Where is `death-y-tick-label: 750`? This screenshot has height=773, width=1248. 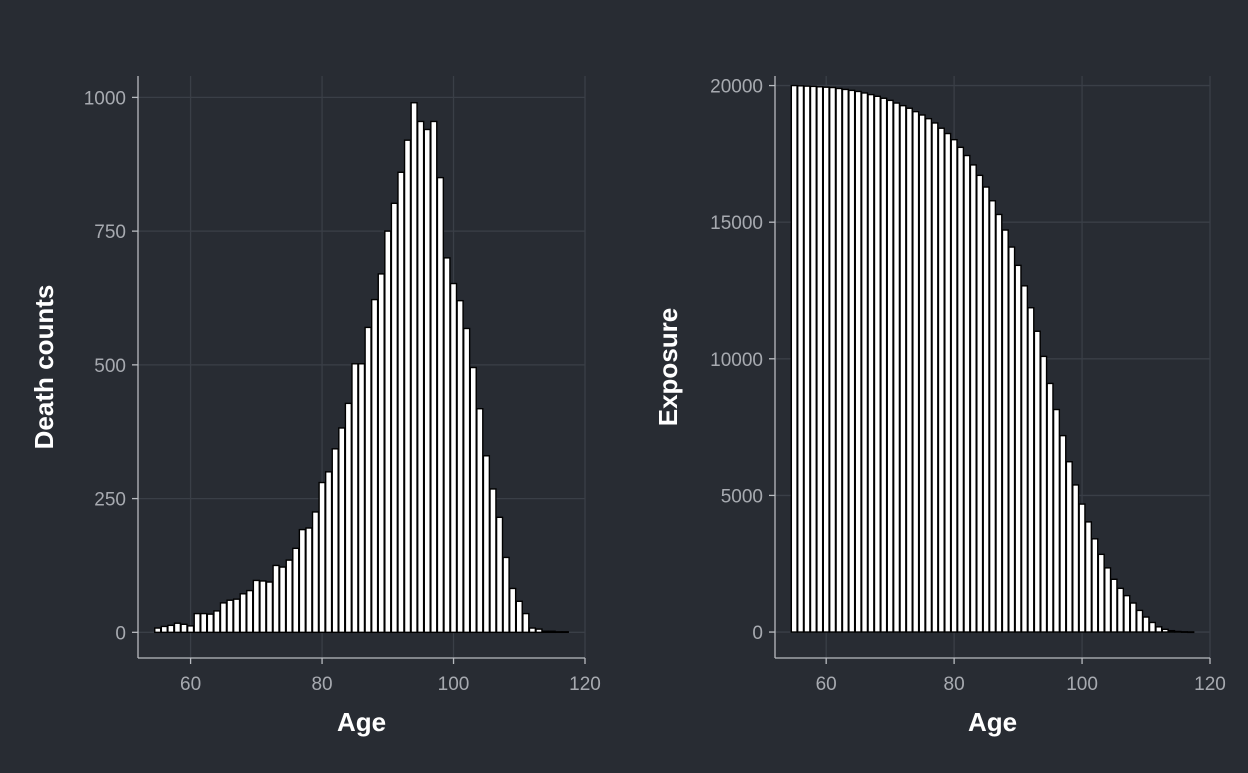
death-y-tick-label: 750 is located at coordinates (110, 232).